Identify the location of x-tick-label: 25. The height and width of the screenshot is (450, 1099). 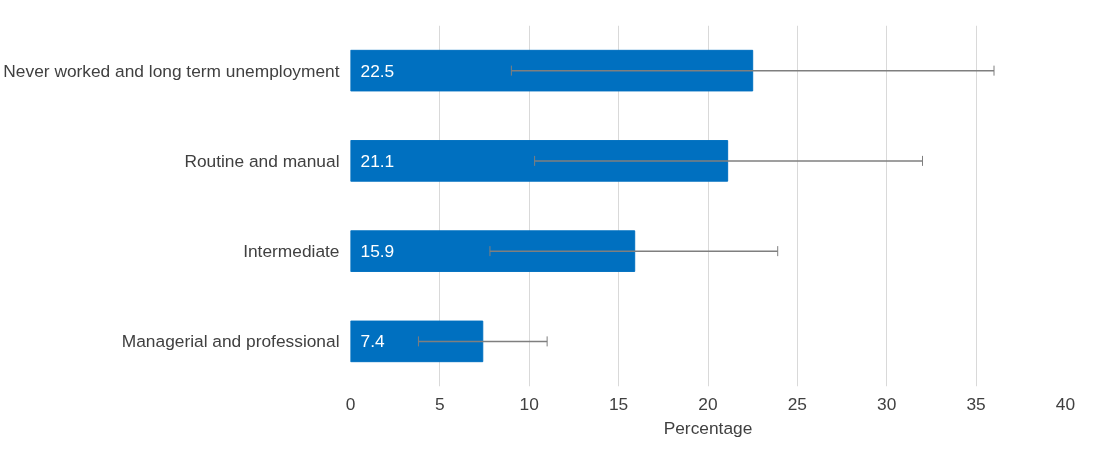
(797, 403).